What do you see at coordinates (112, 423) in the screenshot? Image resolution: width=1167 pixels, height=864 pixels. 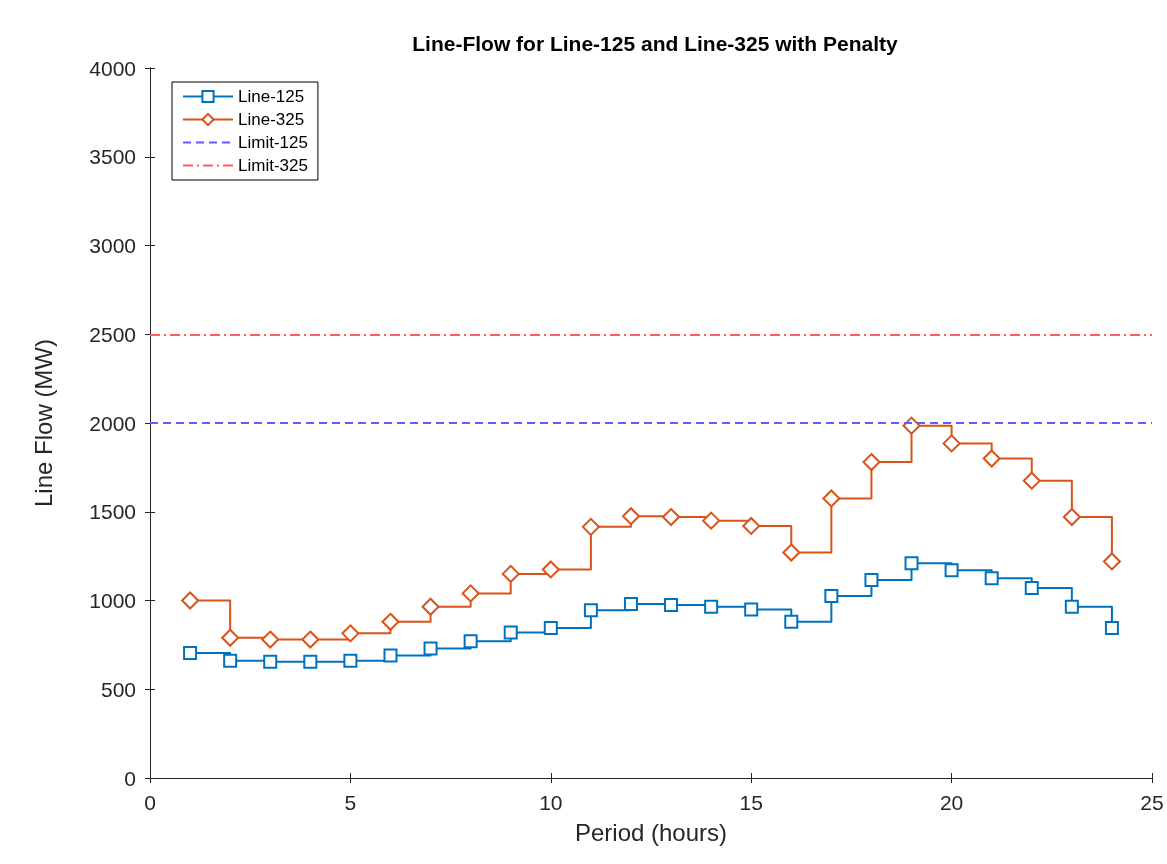 I see `y-tick-label: 2000` at bounding box center [112, 423].